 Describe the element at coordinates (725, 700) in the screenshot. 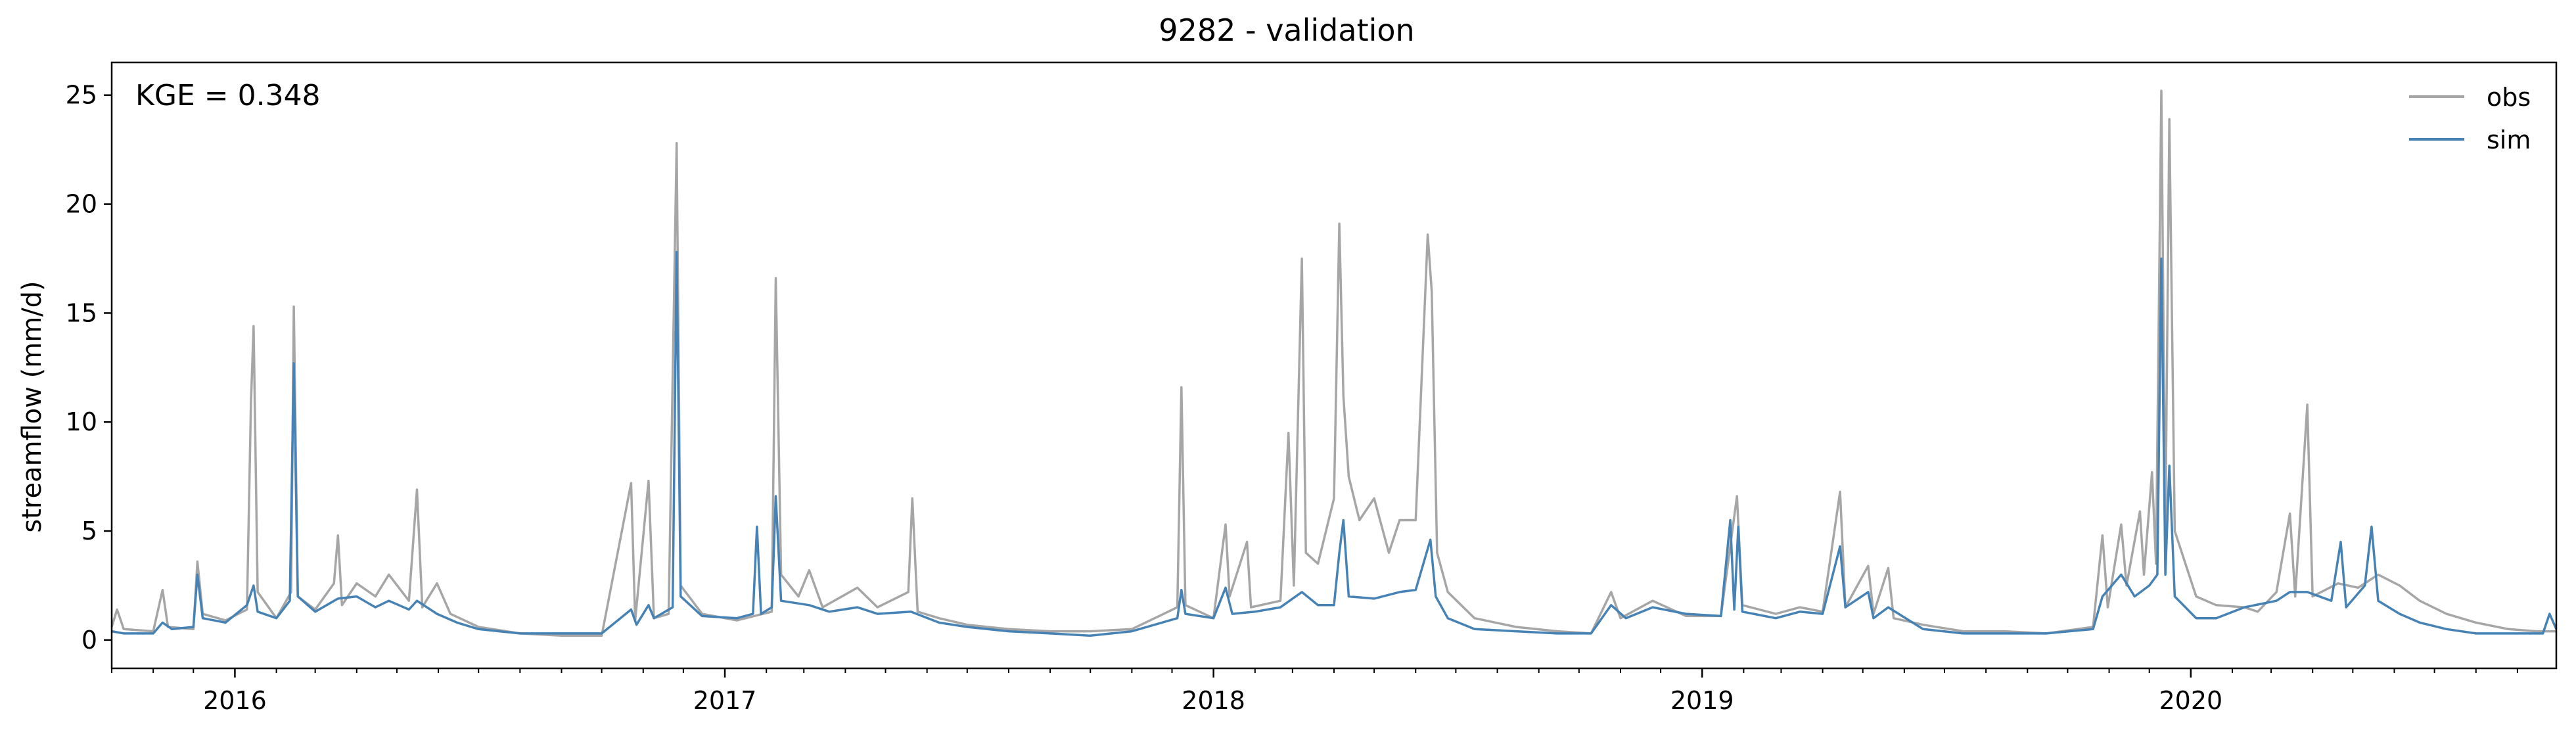

I see `x-tick-label: 2017` at that location.